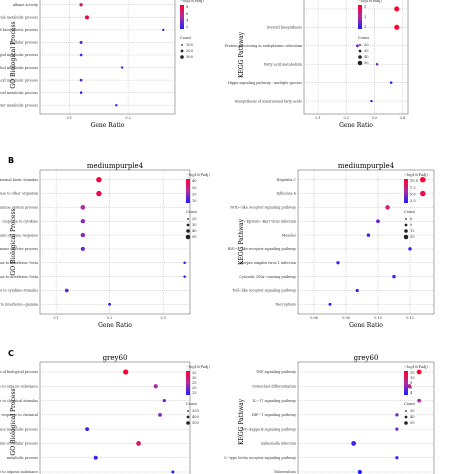  What do you see at coordinates (20, 415) in the screenshot?
I see `y-tick-label: response to chemical` at bounding box center [20, 415].